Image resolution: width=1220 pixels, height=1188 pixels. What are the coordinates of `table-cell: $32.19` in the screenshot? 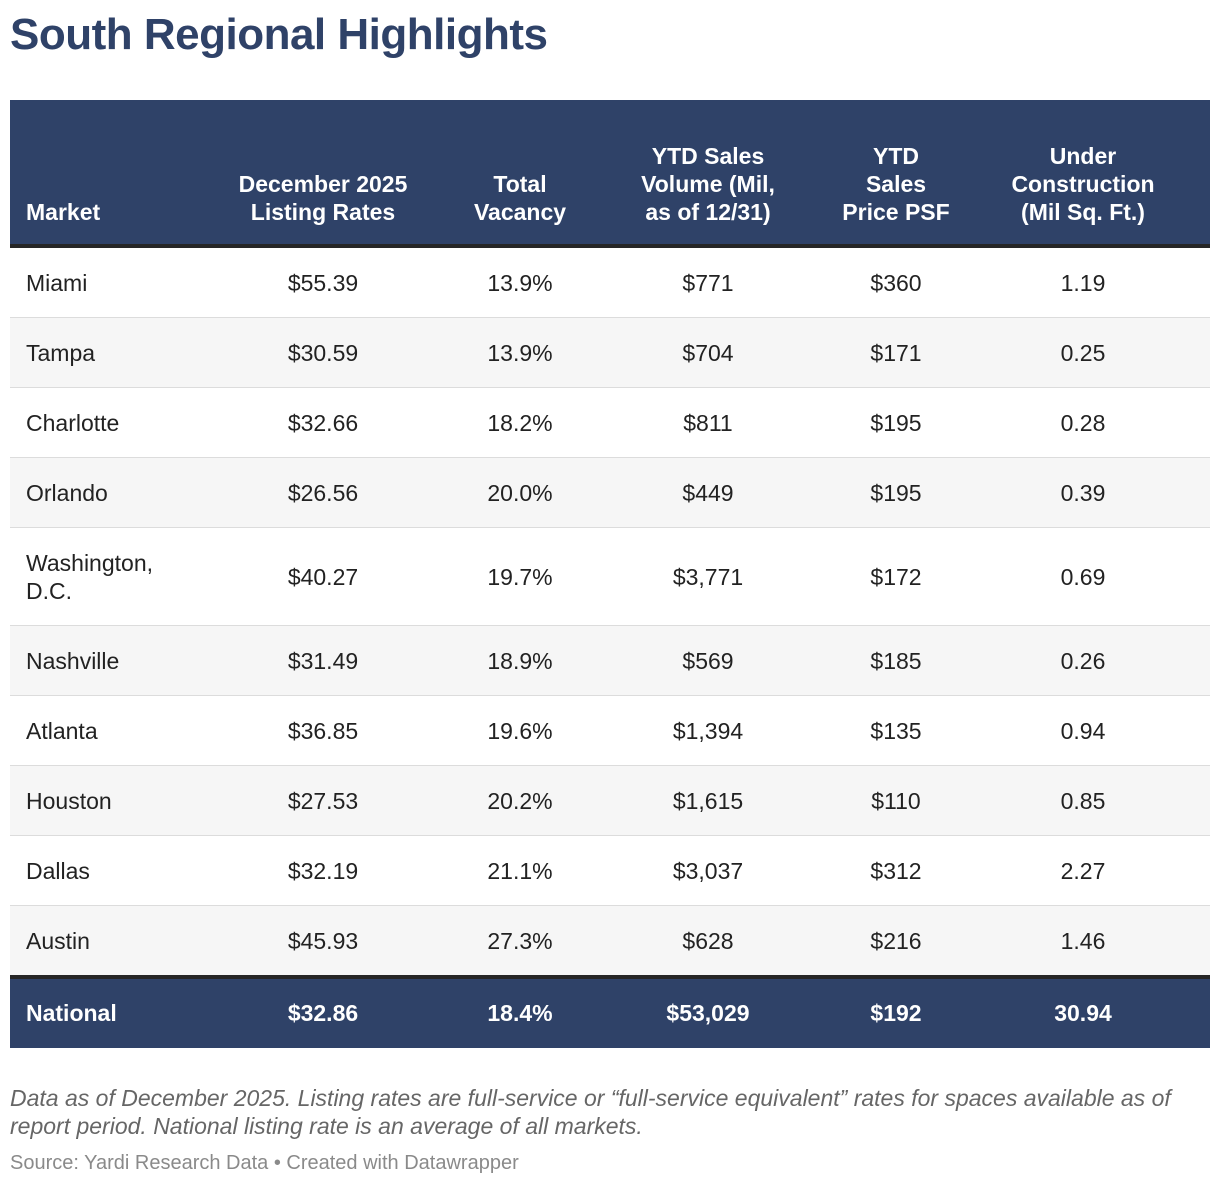 It's located at (323, 870).